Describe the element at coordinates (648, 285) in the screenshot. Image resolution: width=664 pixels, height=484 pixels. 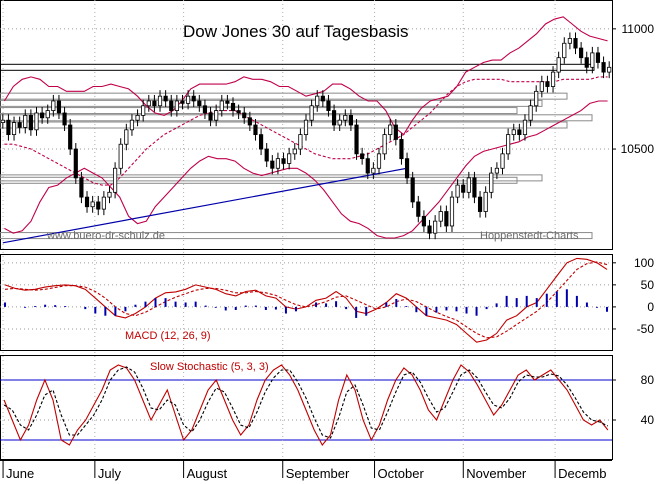
I see `y-tick-label: 50` at that location.